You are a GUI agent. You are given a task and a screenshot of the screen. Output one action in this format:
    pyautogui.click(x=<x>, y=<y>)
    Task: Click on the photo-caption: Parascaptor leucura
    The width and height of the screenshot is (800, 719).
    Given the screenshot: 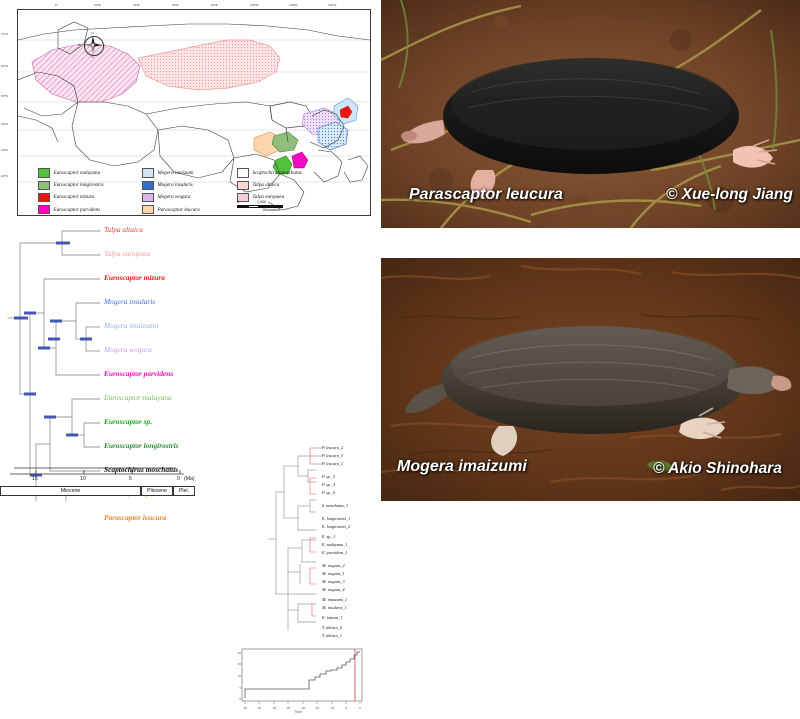 What is the action you would take?
    pyautogui.click(x=486, y=194)
    